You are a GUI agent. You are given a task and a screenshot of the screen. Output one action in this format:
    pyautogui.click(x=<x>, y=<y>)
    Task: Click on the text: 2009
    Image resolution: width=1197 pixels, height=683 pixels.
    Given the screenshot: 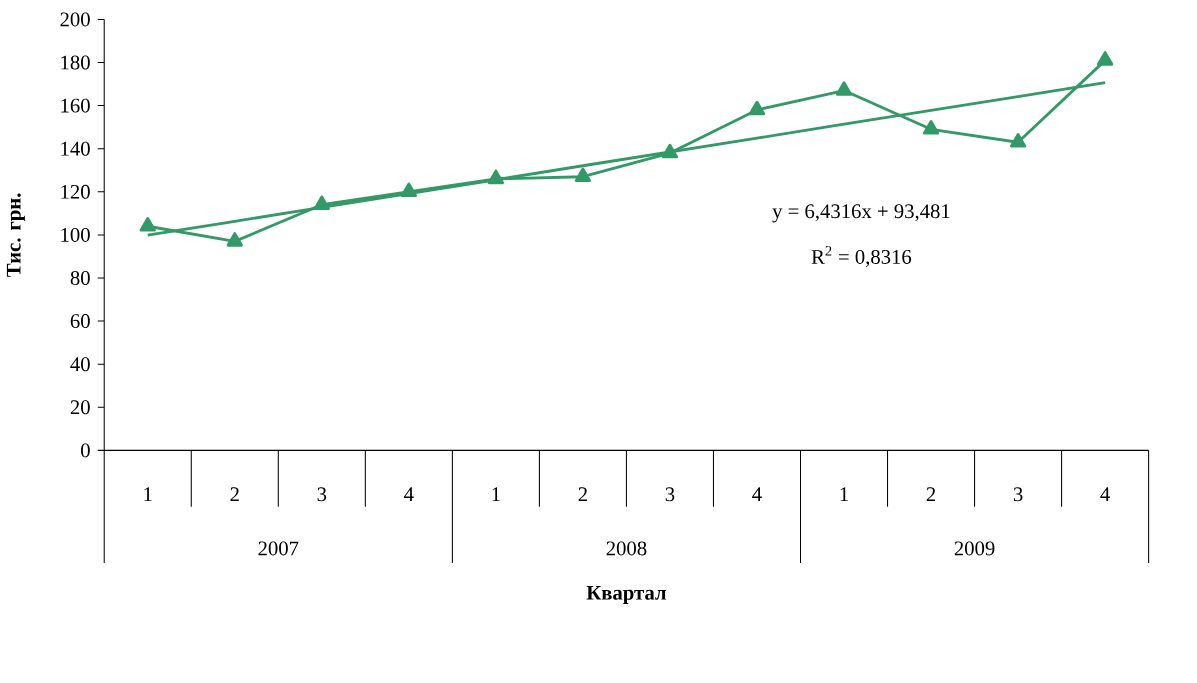 What is the action you would take?
    pyautogui.click(x=974, y=548)
    